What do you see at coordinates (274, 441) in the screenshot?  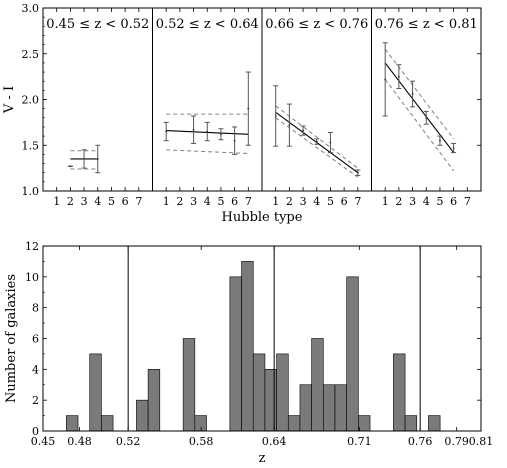 I see `x-tick-label: 0.64` at bounding box center [274, 441].